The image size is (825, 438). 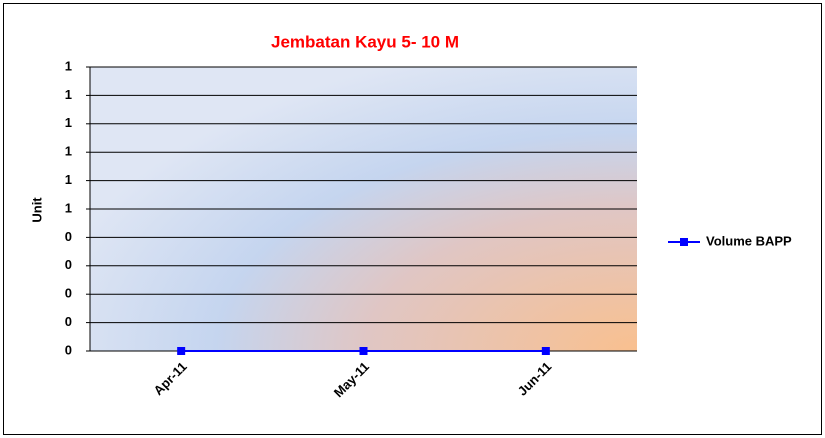 What do you see at coordinates (749, 240) in the screenshot?
I see `legend-label: Volume BAPP` at bounding box center [749, 240].